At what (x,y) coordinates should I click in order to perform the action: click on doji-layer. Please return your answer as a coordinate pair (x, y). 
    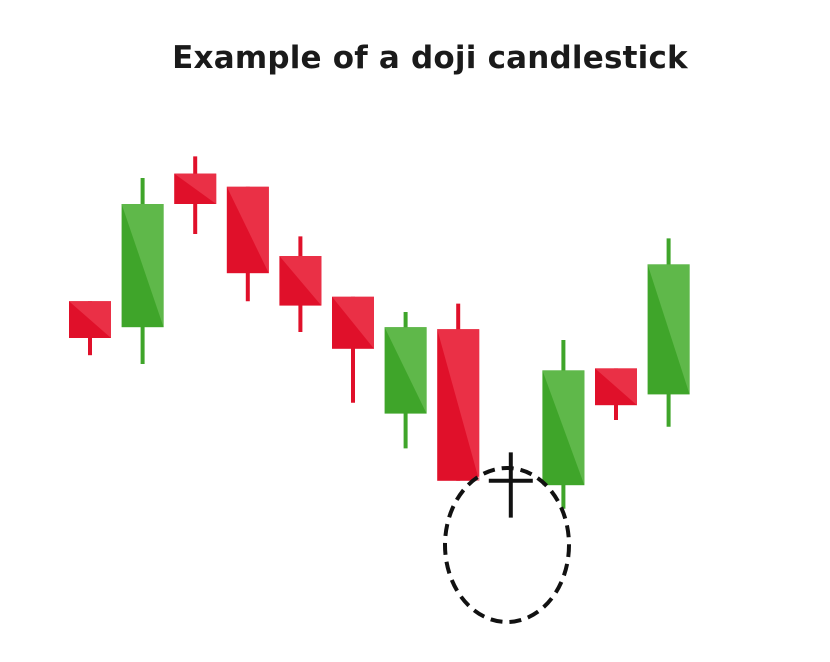
    Looking at the image, I should click on (510, 485).